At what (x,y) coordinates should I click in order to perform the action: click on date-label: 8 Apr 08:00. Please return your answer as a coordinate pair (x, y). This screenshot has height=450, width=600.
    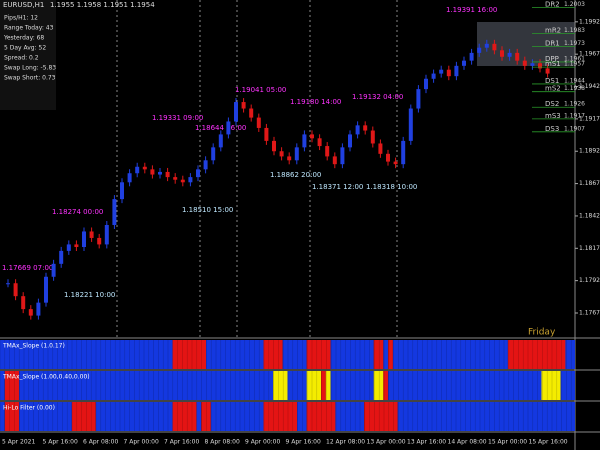
    Looking at the image, I should click on (222, 442).